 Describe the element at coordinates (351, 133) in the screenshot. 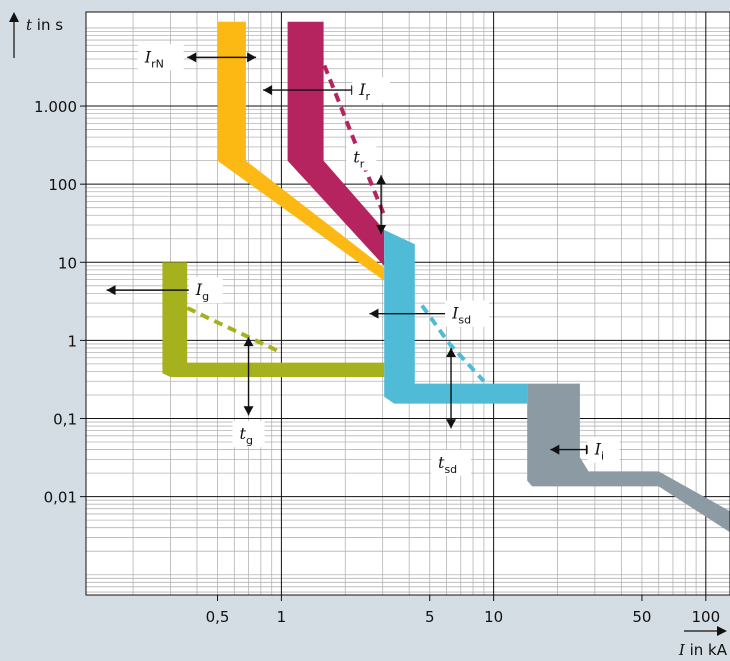

I see `ir-dash` at that location.